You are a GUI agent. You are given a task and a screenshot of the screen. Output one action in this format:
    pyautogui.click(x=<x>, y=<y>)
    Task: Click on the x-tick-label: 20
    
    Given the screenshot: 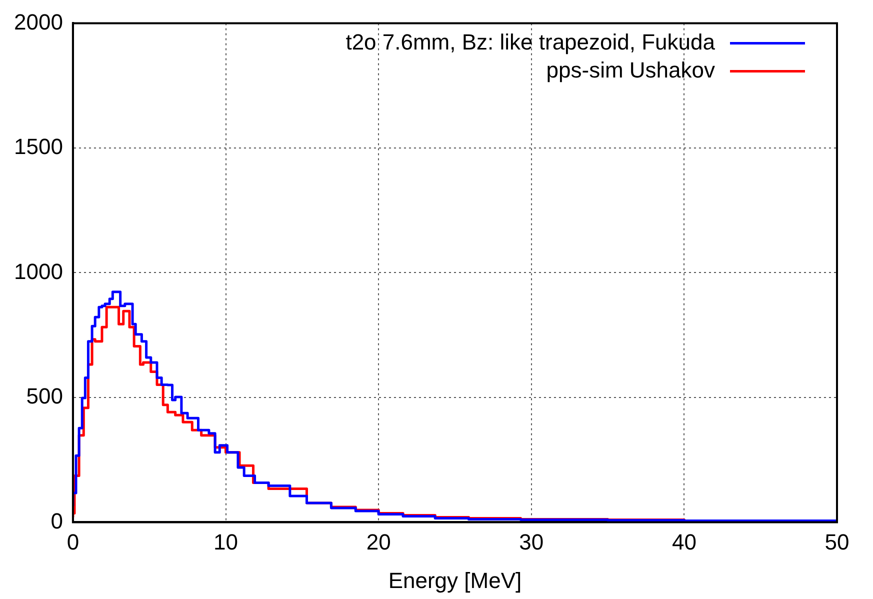 What is the action you would take?
    pyautogui.click(x=378, y=541)
    